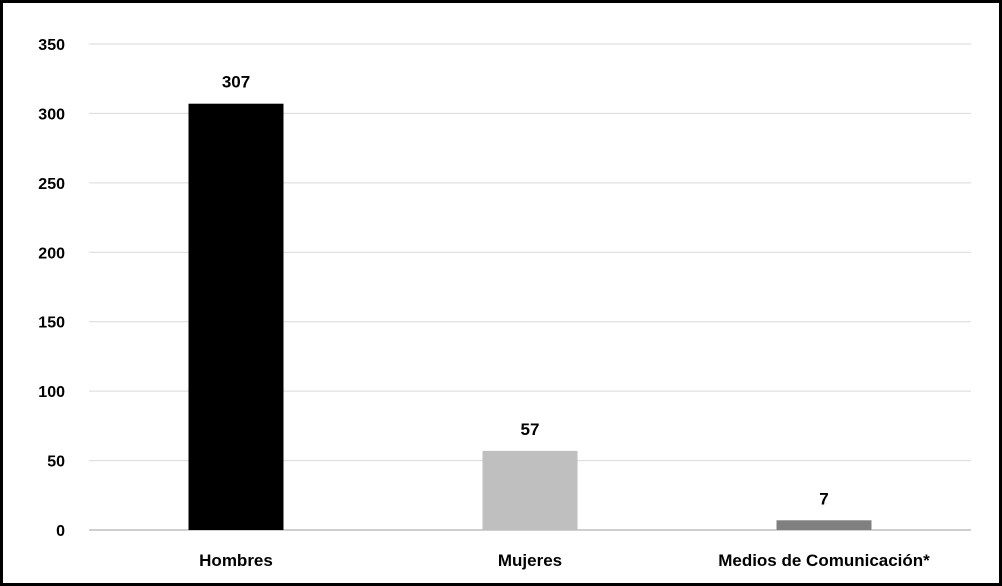  Describe the element at coordinates (823, 498) in the screenshot. I see `data-label: 7` at that location.